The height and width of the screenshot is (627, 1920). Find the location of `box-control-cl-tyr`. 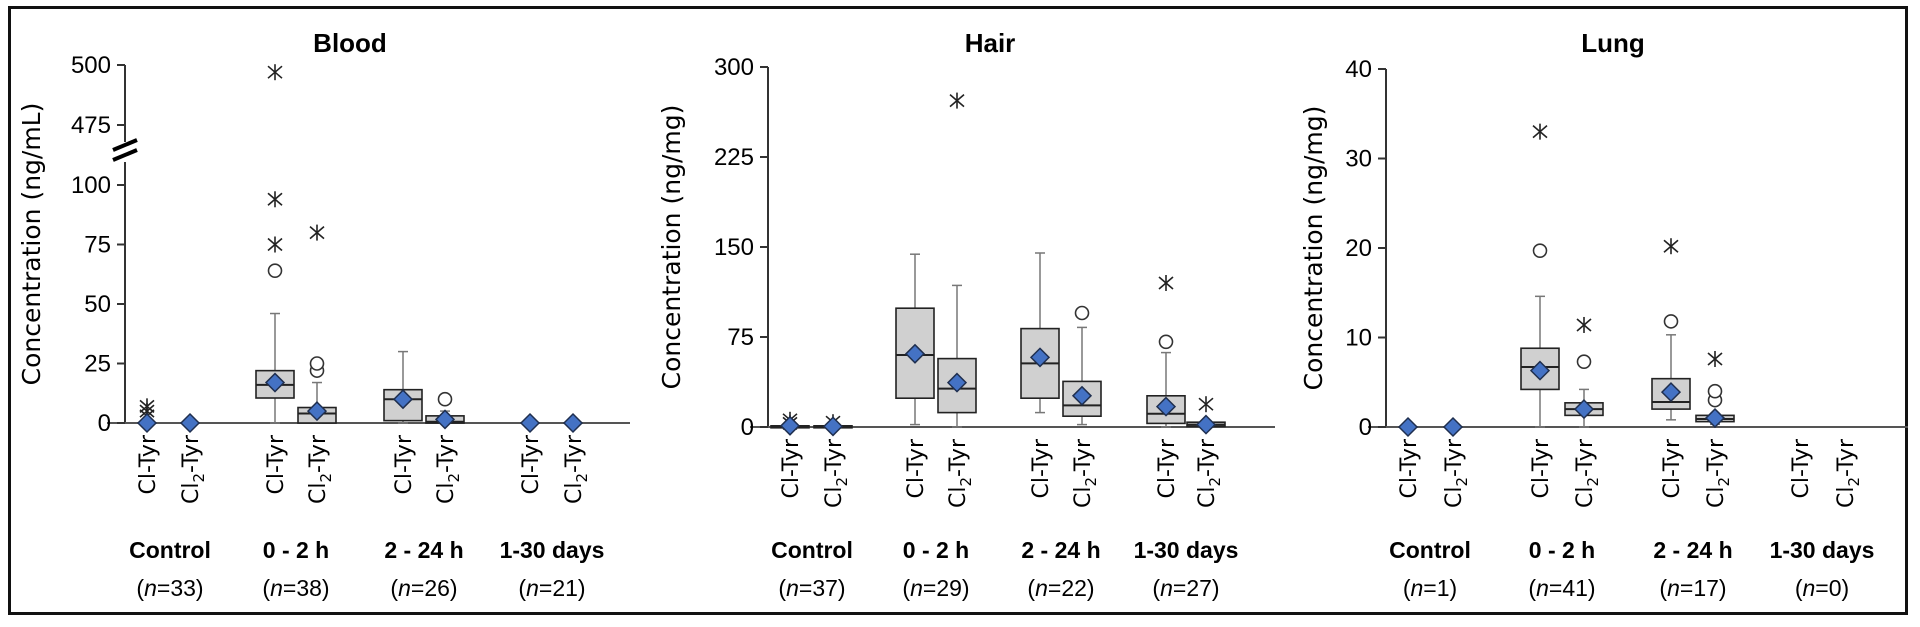

box-control-cl-tyr is located at coordinates (1408, 427).